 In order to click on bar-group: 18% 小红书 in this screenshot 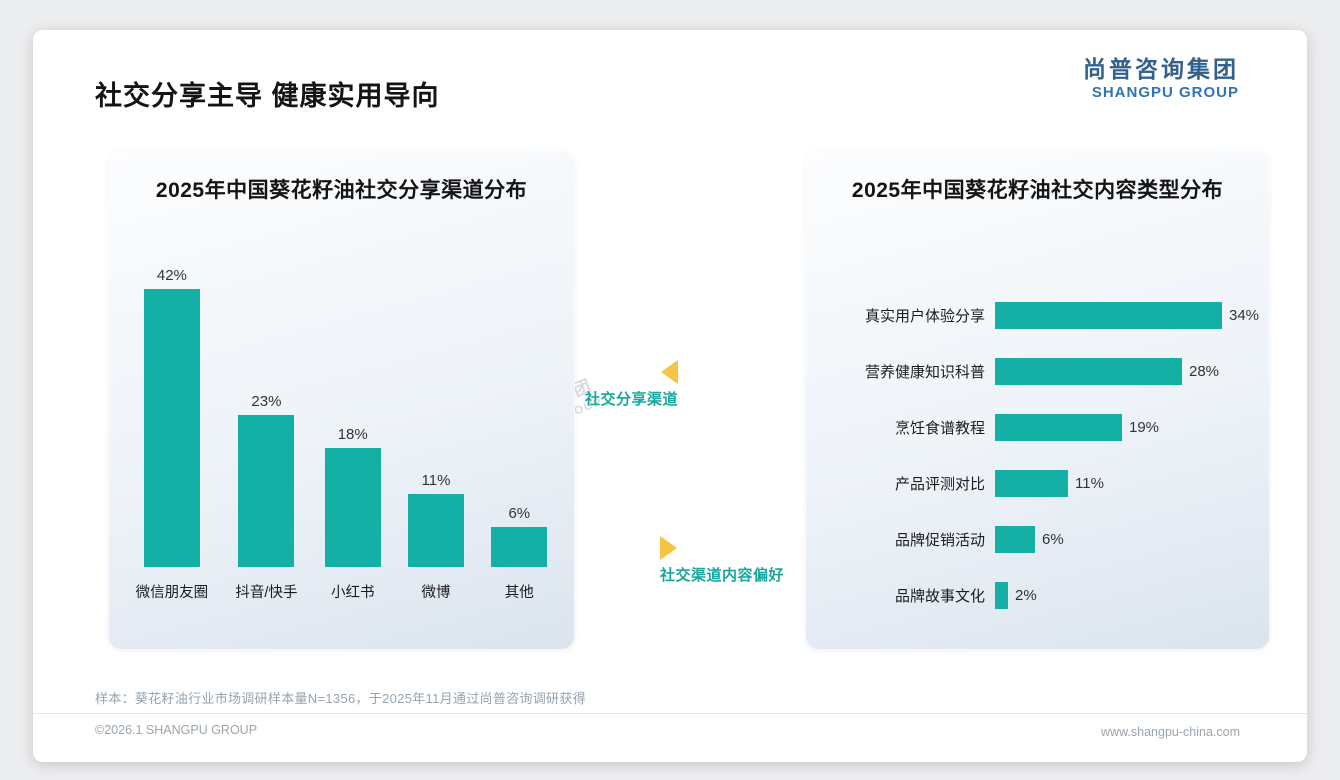, I will do `click(352, 514)`.